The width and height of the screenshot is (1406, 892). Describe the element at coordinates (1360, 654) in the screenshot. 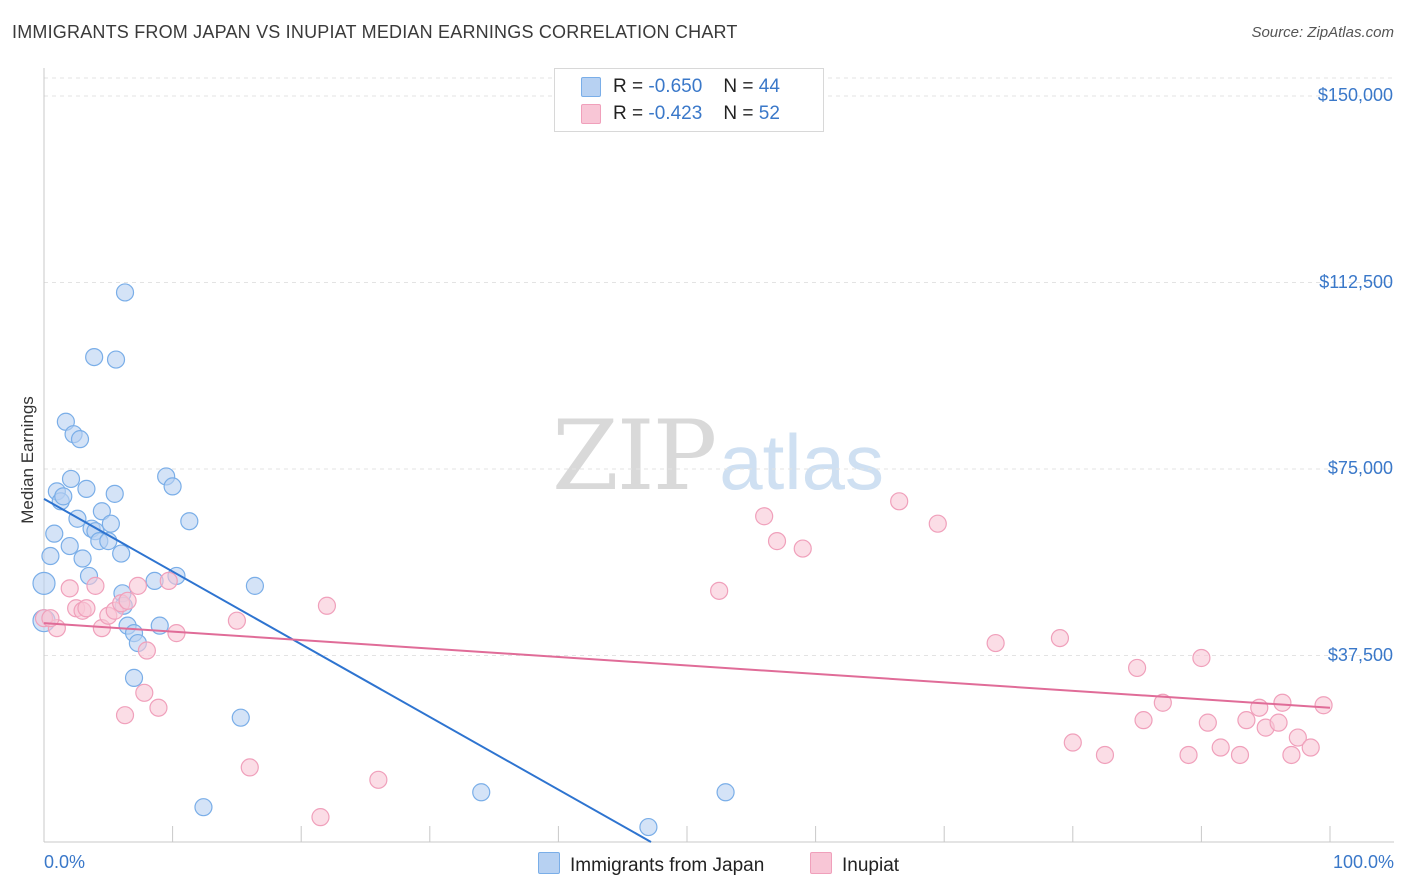

I see `y-tick-label: $37,500` at that location.